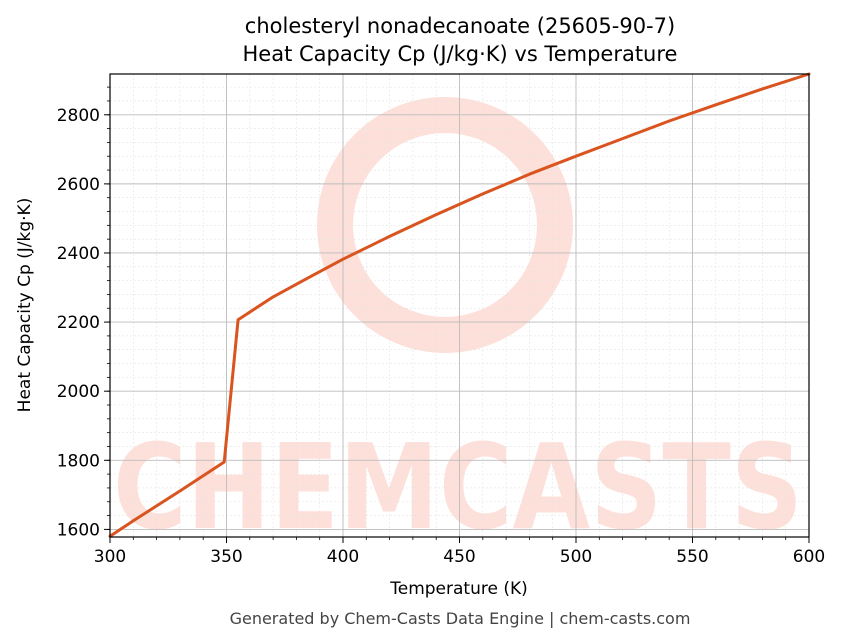 The image size is (843, 644). Describe the element at coordinates (110, 557) in the screenshot. I see `x-tick-label: 300` at that location.